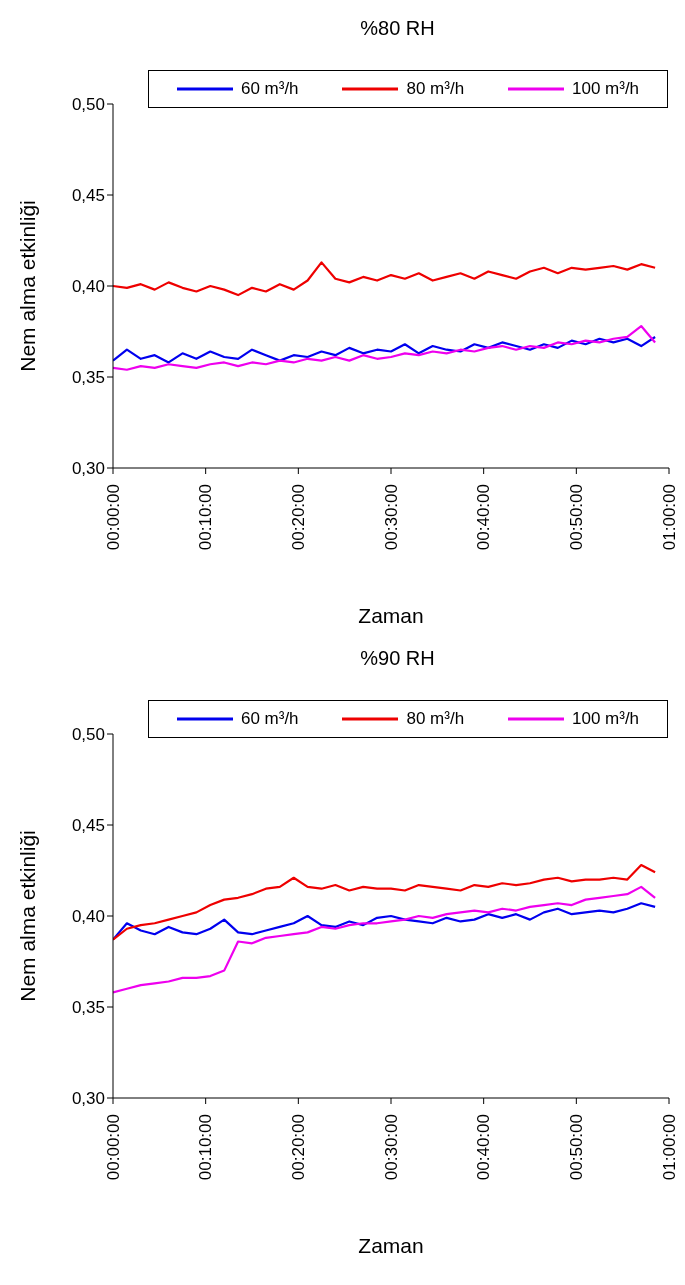 Image resolution: width=685 pixels, height=1285 pixels. I want to click on chart-title: %90 RH, so click(397, 658).